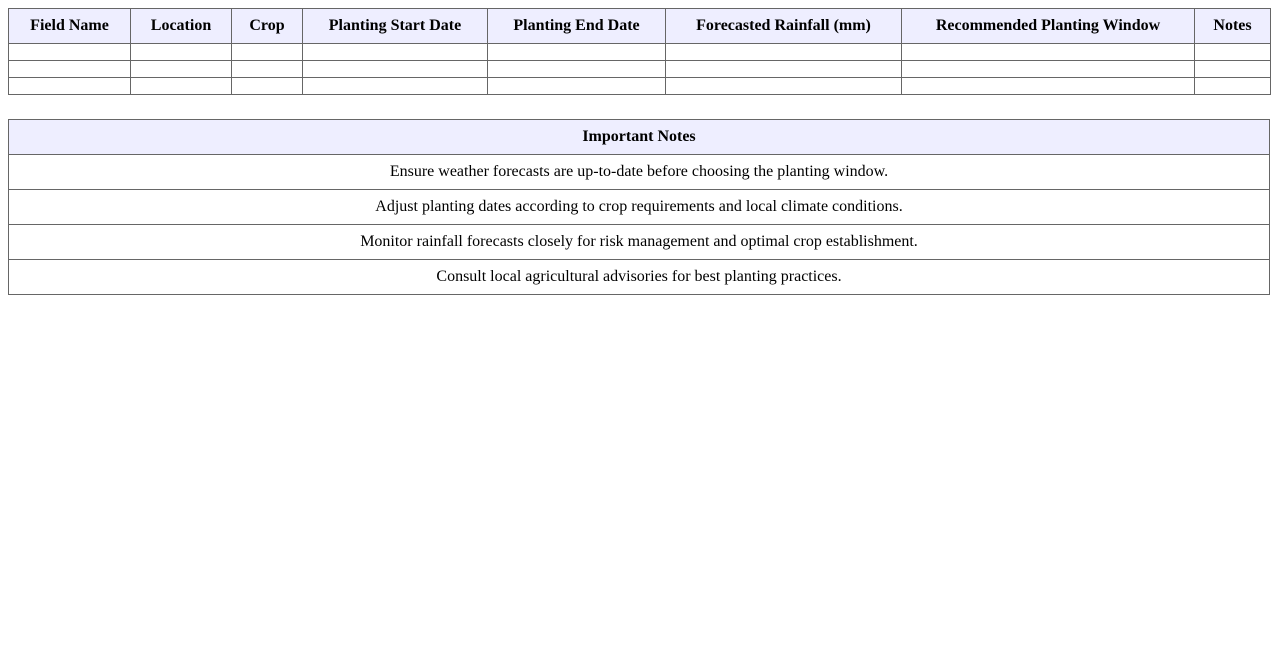  Describe the element at coordinates (181, 26) in the screenshot. I see `column-header-location: Location` at that location.